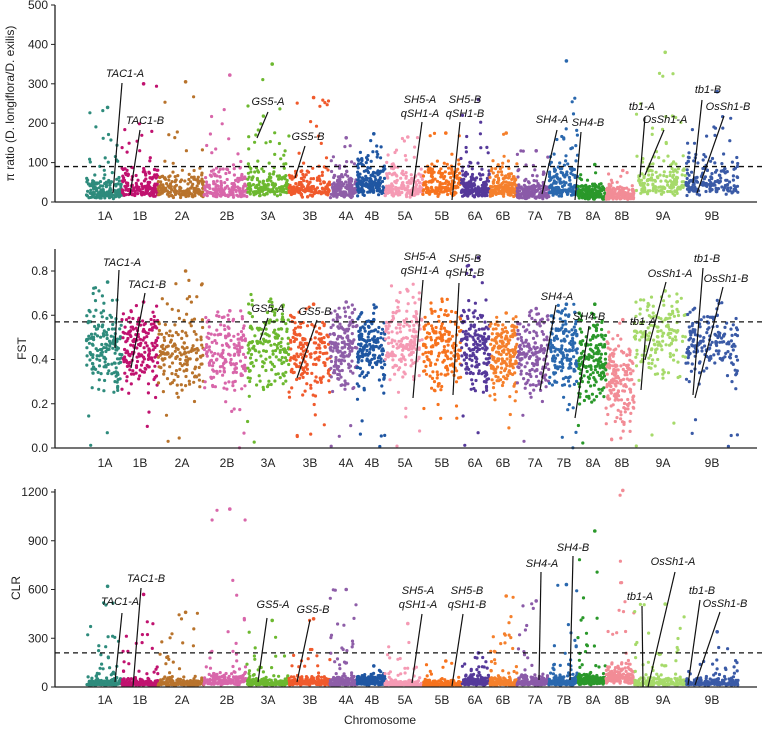 The height and width of the screenshot is (729, 764). Describe the element at coordinates (405, 216) in the screenshot. I see `x-tick-label: 5A` at that location.